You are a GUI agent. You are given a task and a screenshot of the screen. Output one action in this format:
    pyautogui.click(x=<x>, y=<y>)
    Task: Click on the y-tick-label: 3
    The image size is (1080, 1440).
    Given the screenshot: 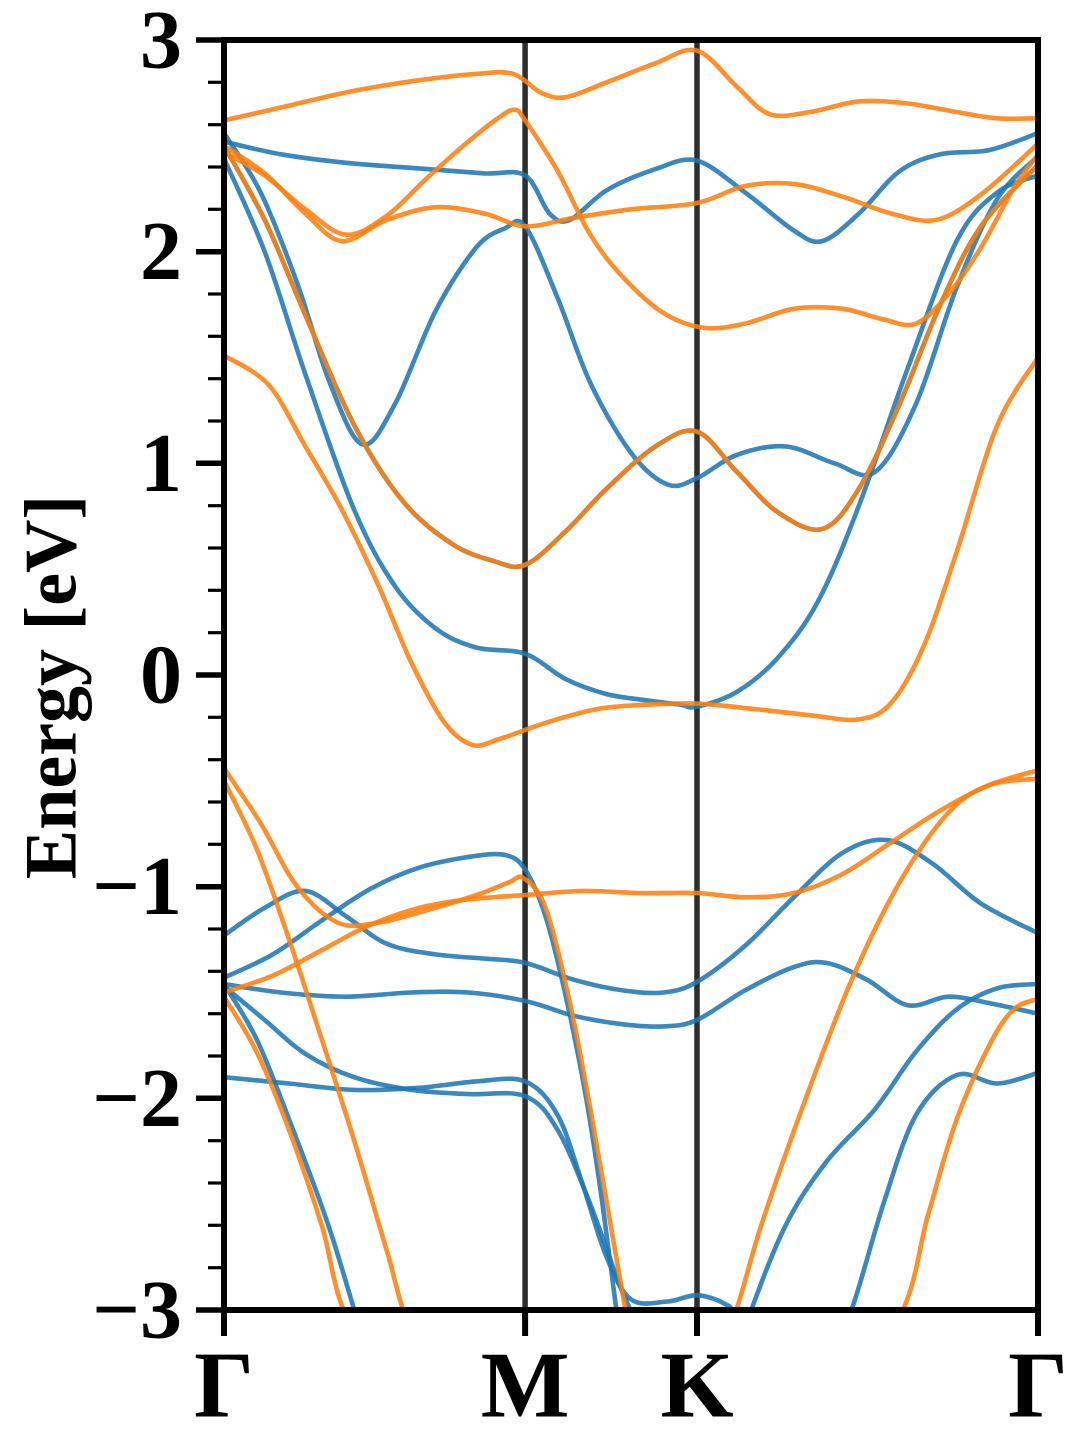 What is the action you would take?
    pyautogui.click(x=161, y=43)
    